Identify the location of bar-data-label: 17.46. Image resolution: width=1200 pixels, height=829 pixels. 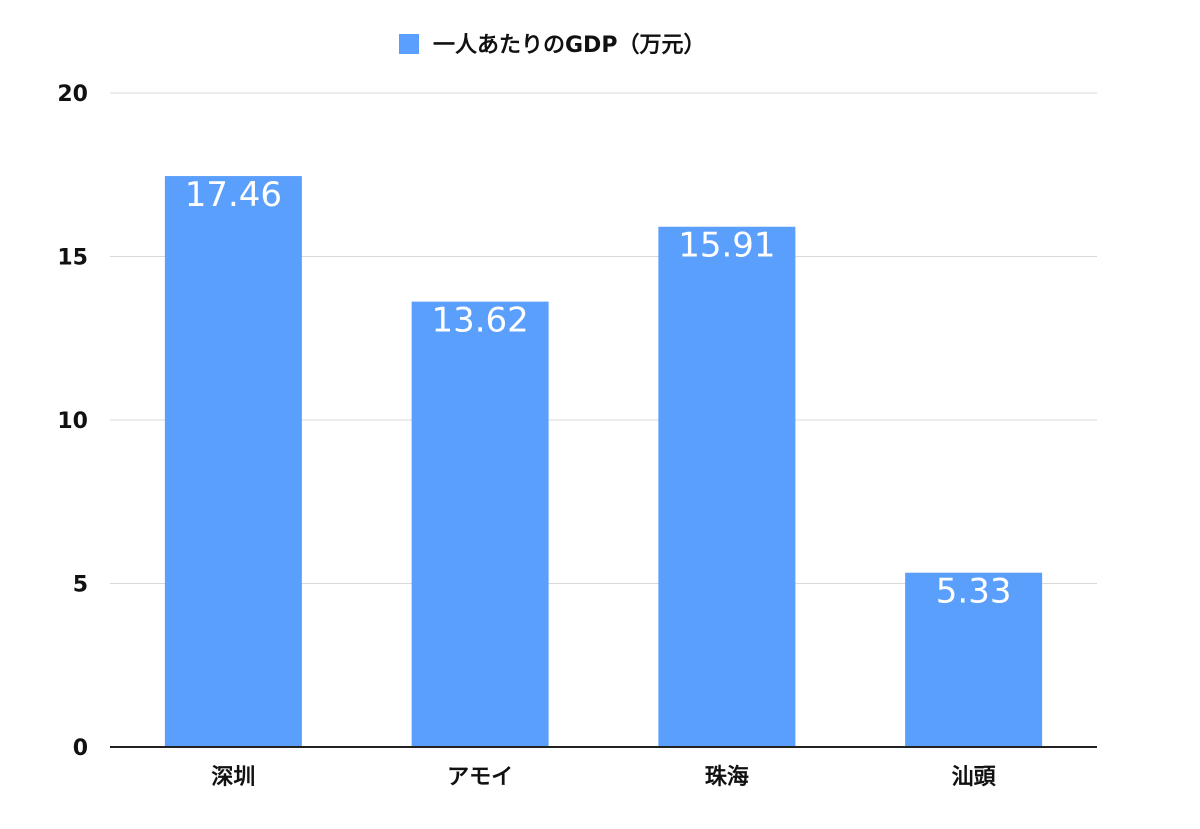
(233, 195).